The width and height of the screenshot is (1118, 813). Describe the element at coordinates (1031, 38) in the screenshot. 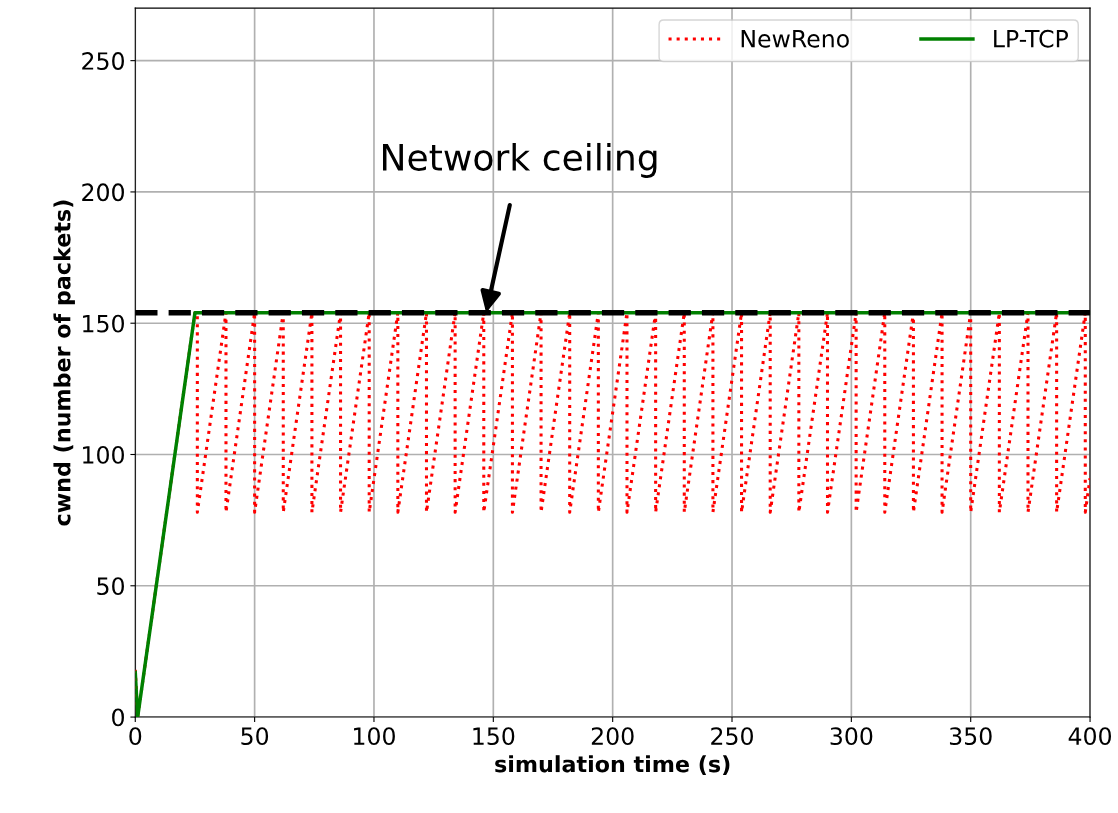

I see `legend-label: LP-TCP` at that location.